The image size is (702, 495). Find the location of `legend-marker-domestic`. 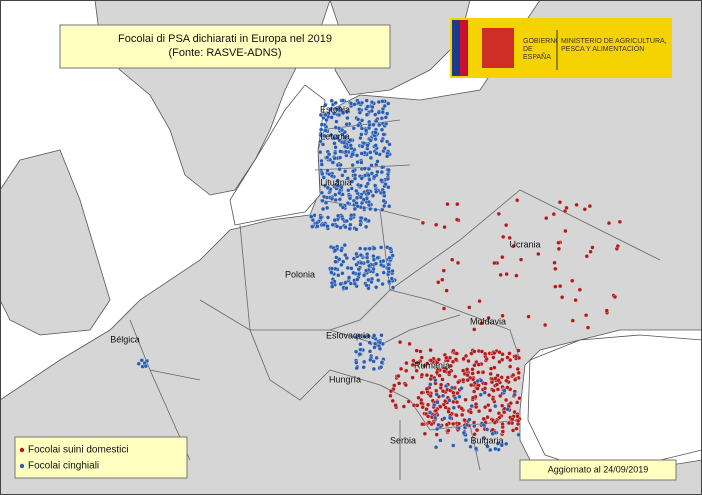

legend-marker-domestic is located at coordinates (22, 450).